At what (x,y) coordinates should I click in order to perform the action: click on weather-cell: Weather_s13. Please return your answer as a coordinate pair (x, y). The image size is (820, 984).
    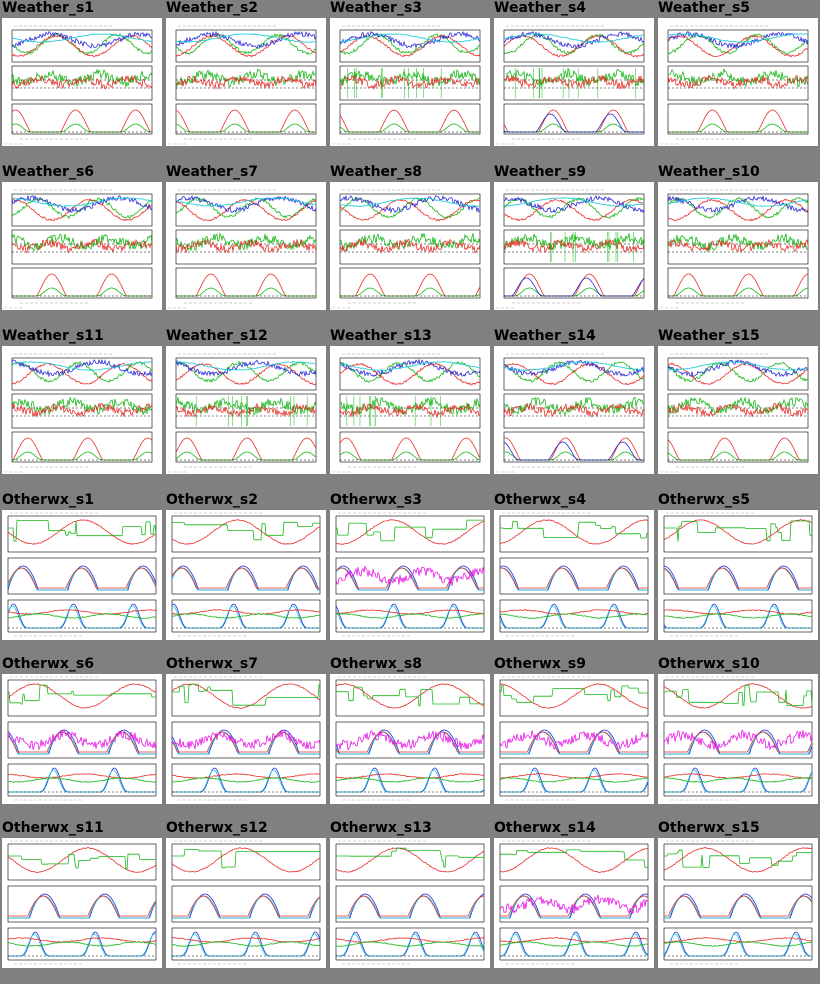
    Looking at the image, I should click on (410, 410).